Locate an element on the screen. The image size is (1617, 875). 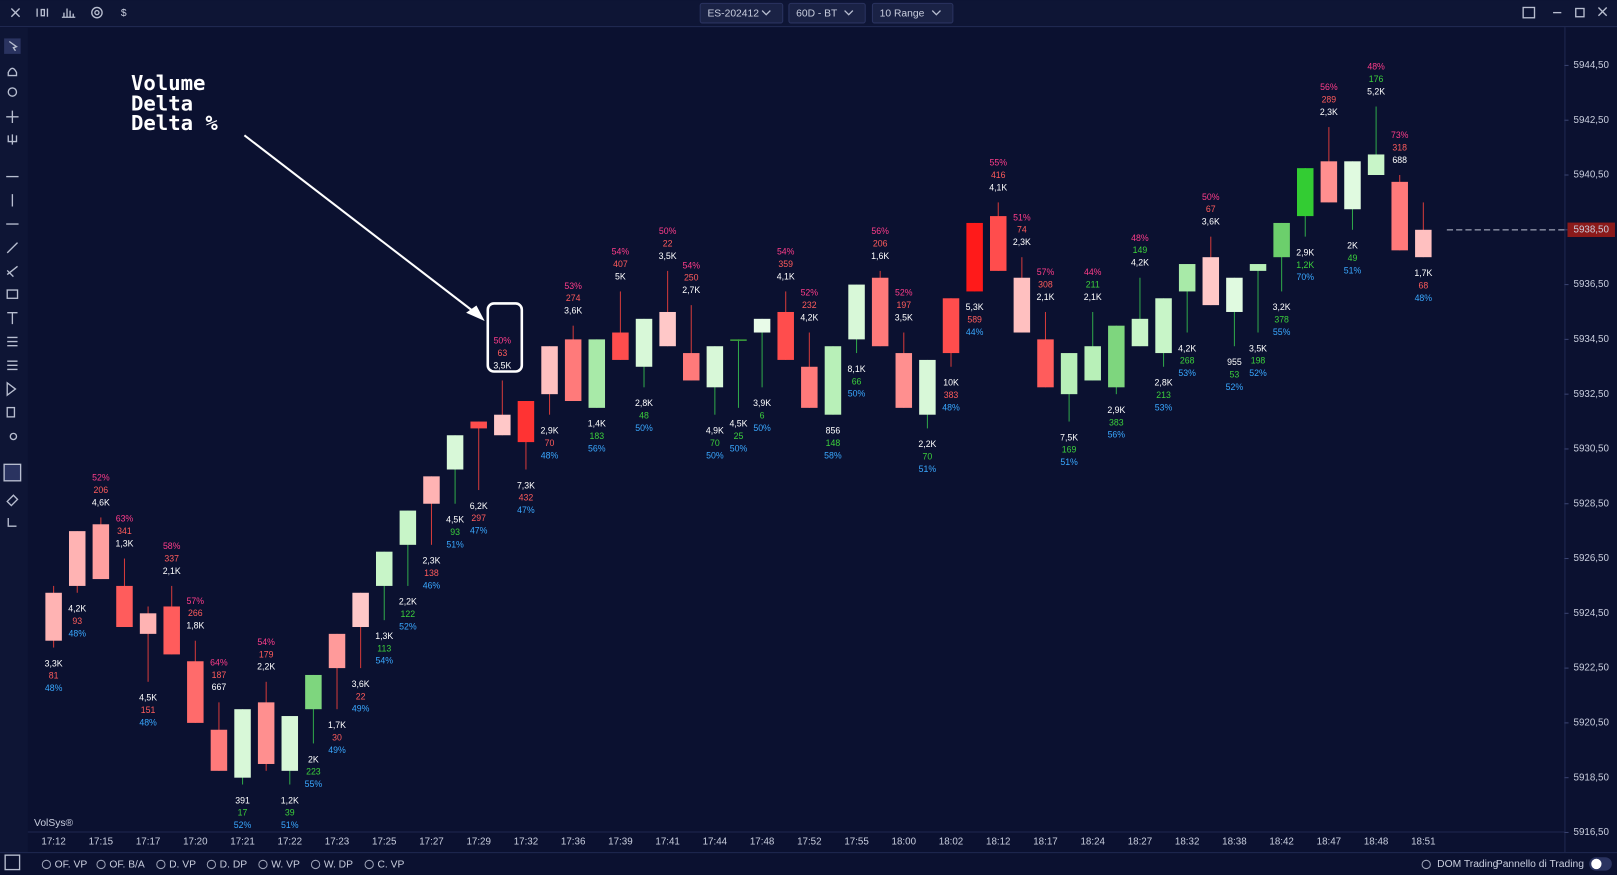
bars-icon is located at coordinates (68, 13).